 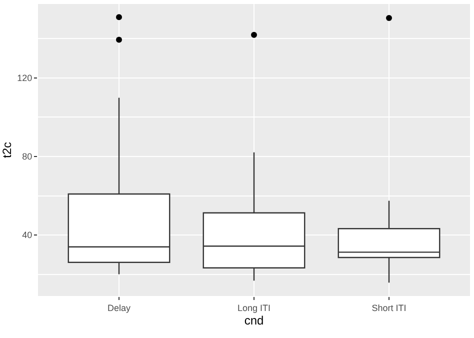 What do you see at coordinates (389, 307) in the screenshot?
I see `x-tick-label: Short ITI` at bounding box center [389, 307].